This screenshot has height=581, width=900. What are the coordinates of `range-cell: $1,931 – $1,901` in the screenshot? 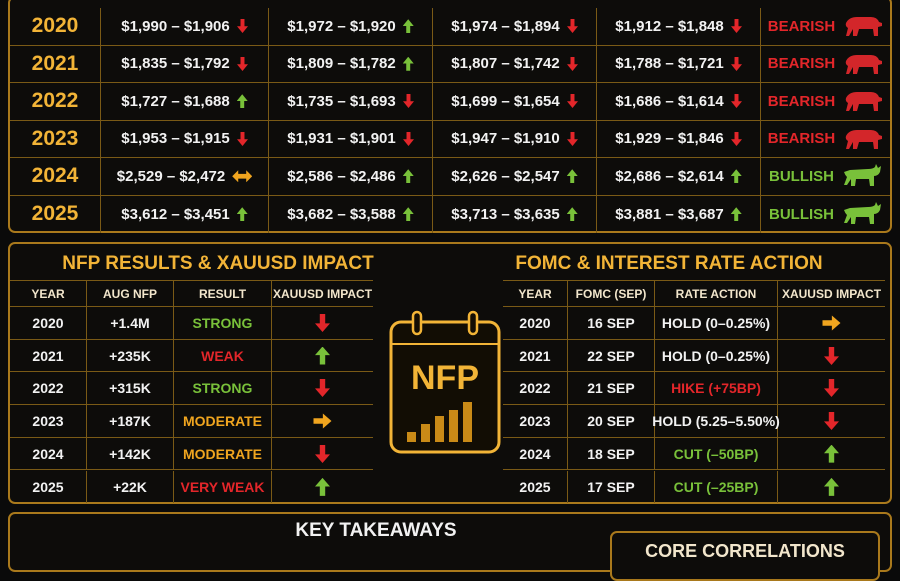 It's located at (351, 138).